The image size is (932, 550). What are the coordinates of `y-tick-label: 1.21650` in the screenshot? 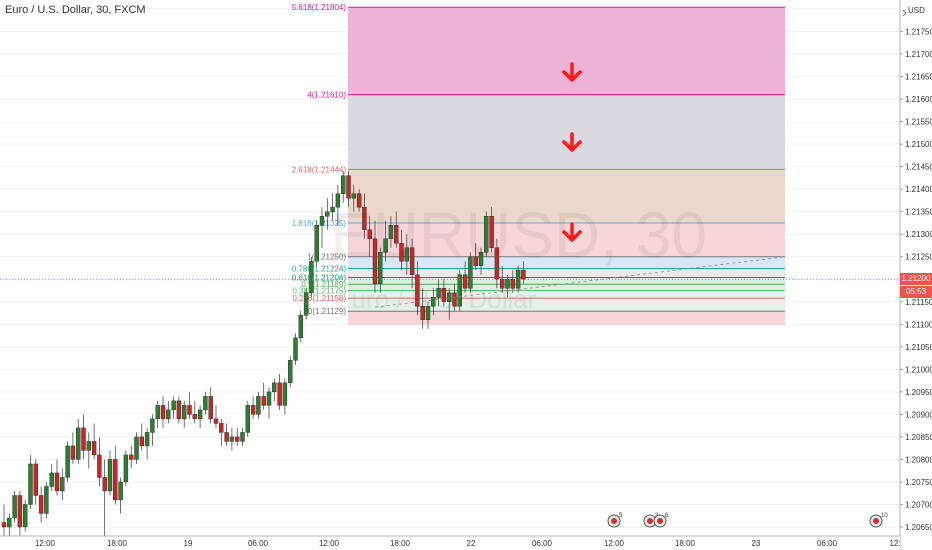 It's located at (918, 77).